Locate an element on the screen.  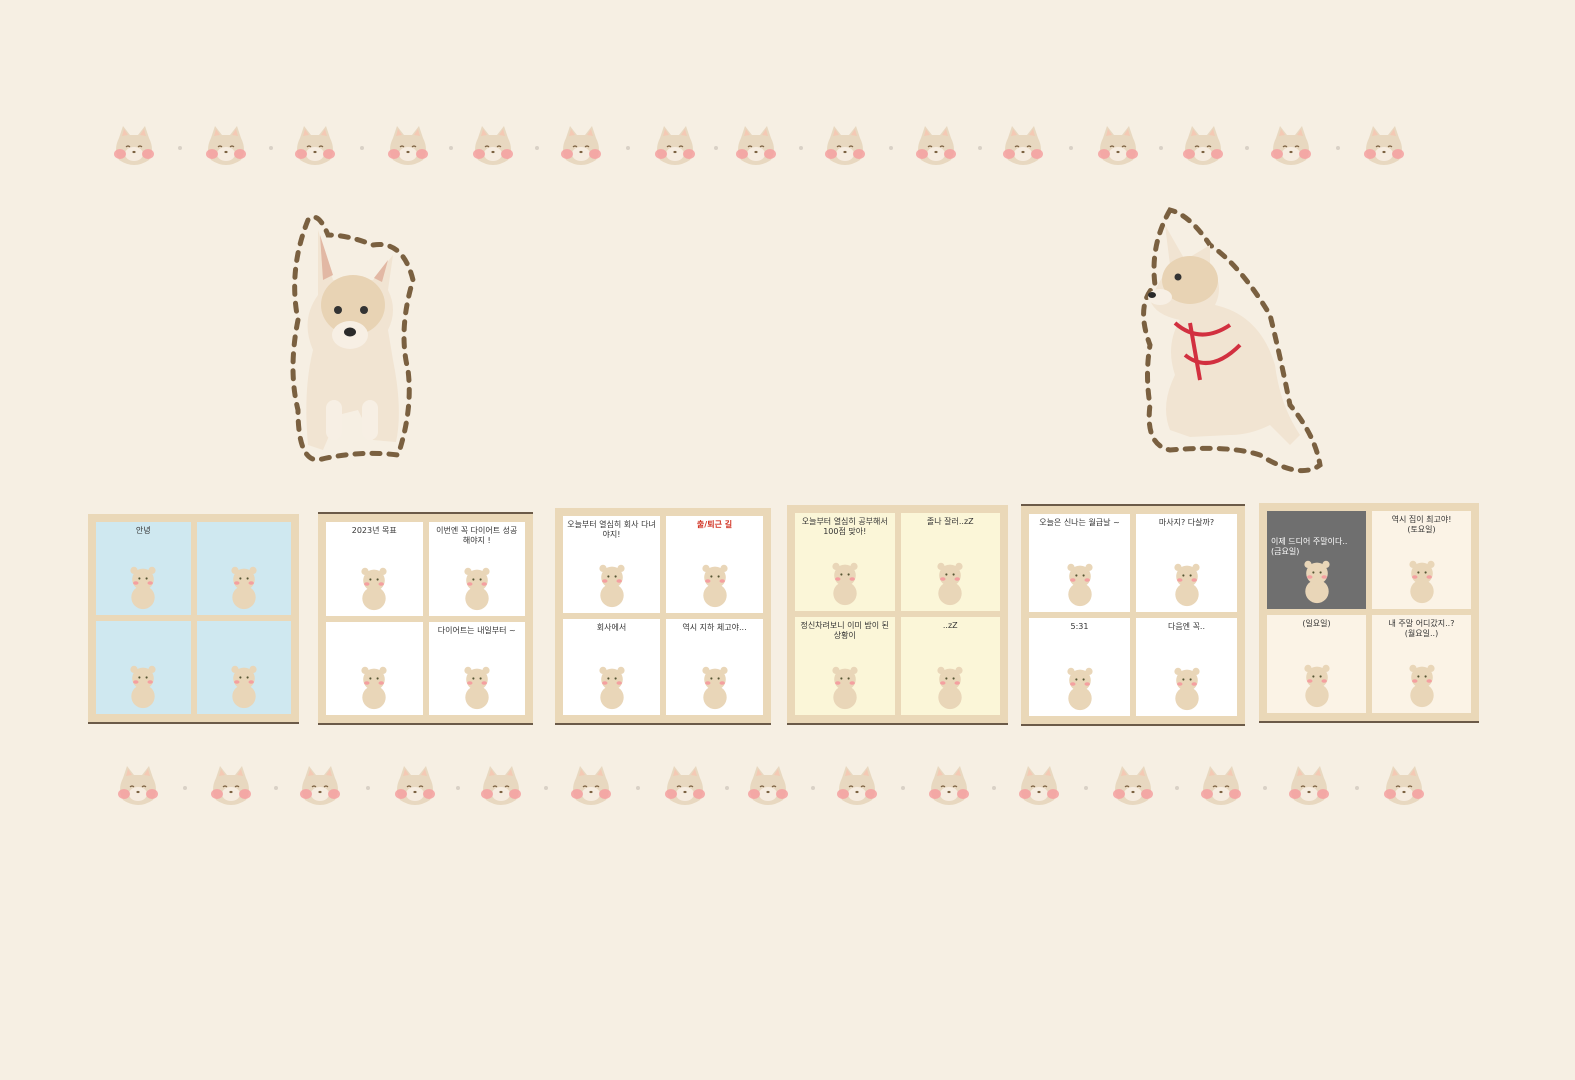
comic-panel-5: 오늘은 신나는 월급날 ~ 마사지? 다살까? 5:31 다음엔 꼭.. is located at coordinates (1133, 615).